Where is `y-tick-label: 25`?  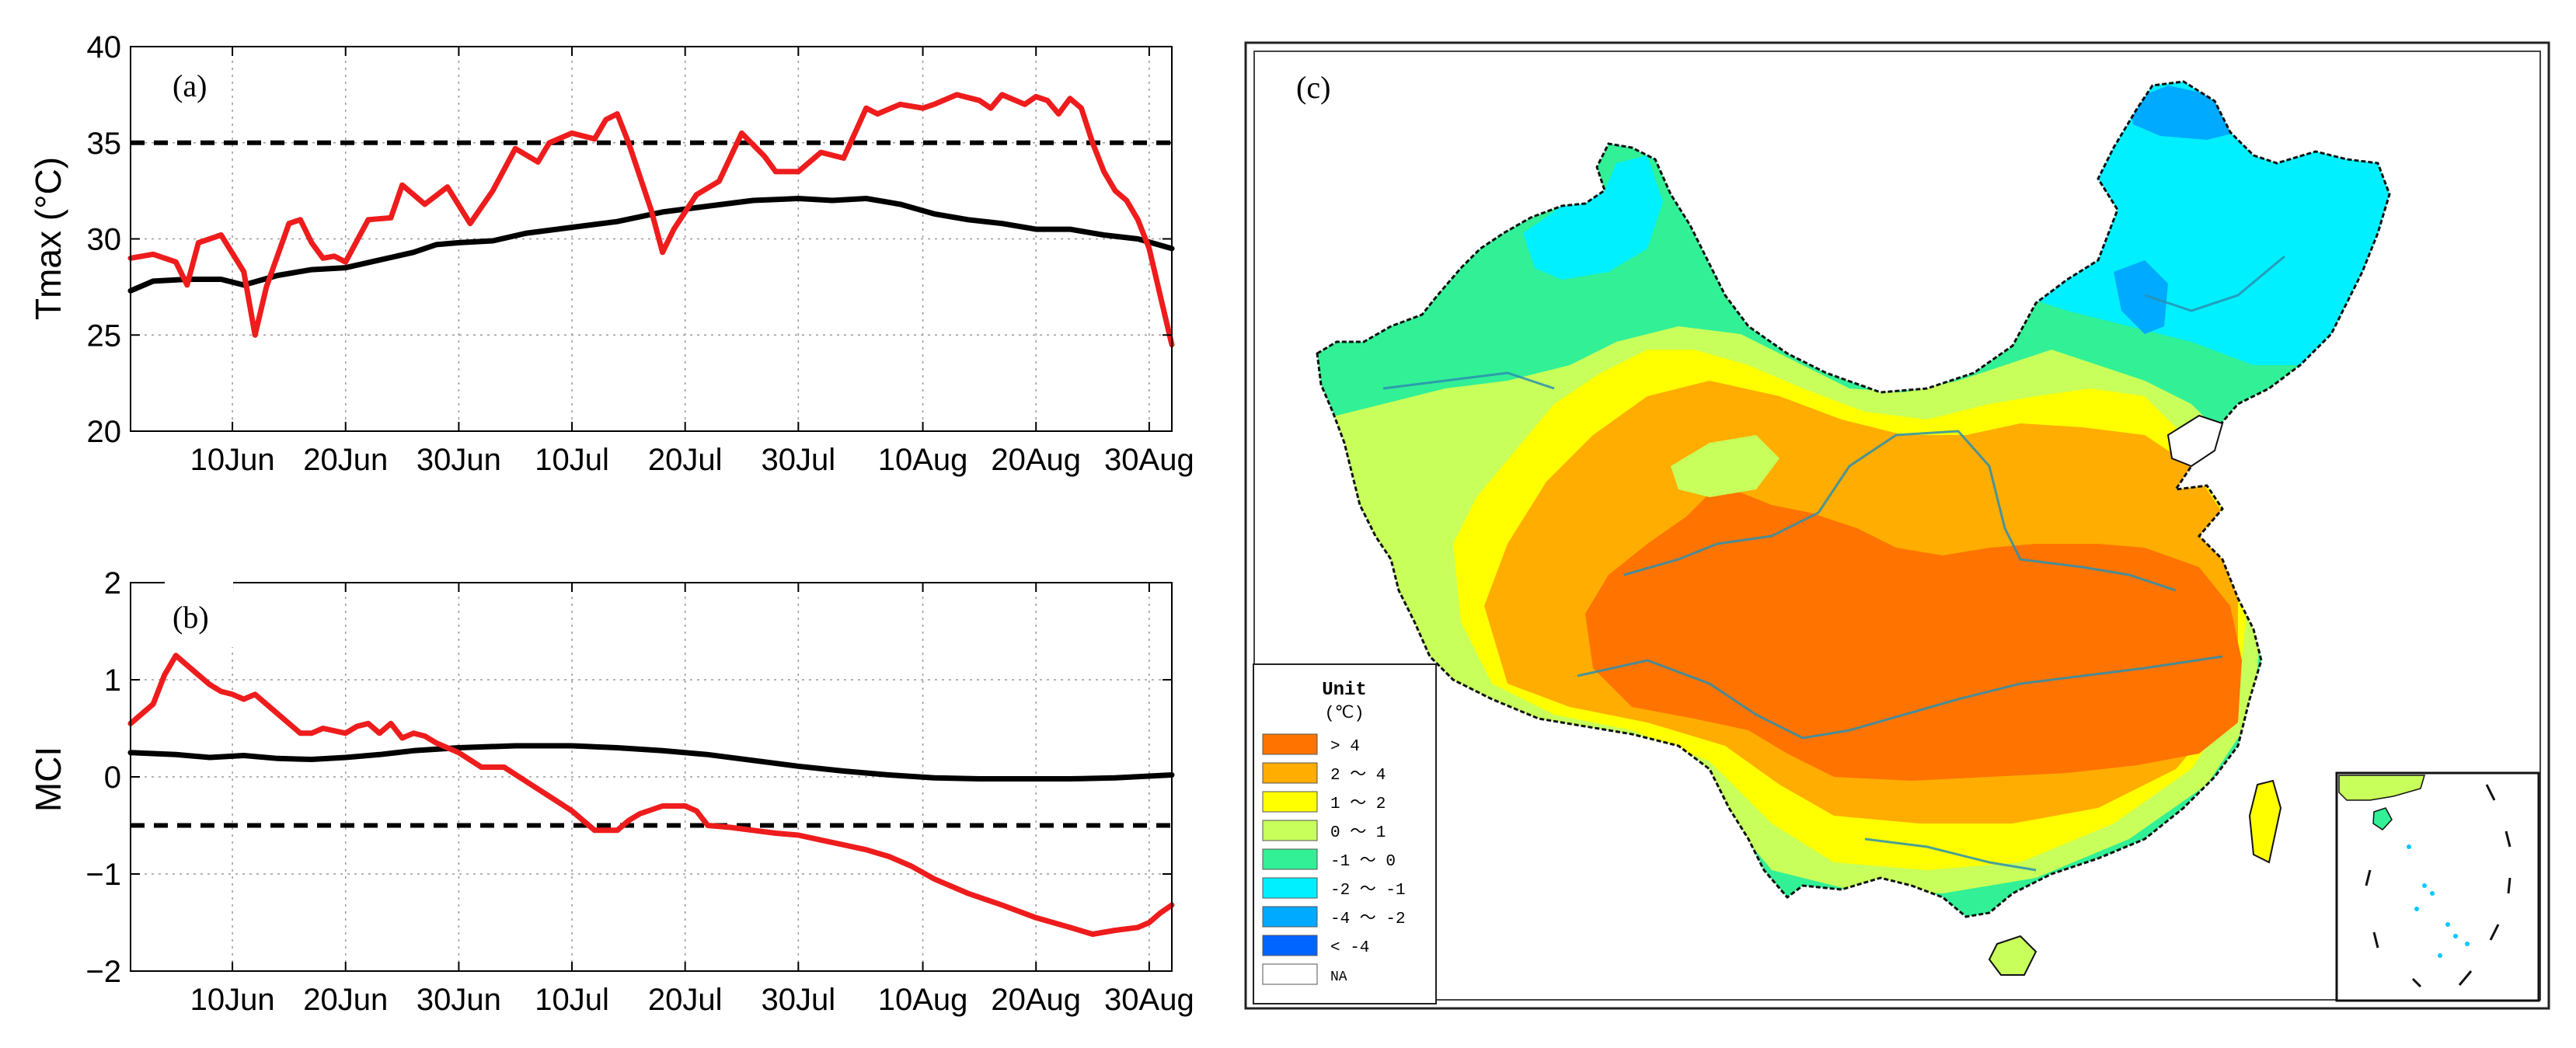 y-tick-label: 25 is located at coordinates (104, 336).